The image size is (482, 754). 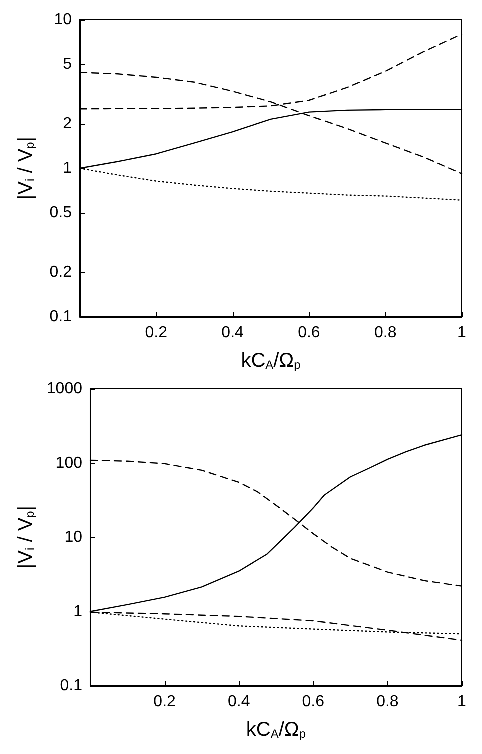 What do you see at coordinates (67, 123) in the screenshot?
I see `y-tick-label: 2` at bounding box center [67, 123].